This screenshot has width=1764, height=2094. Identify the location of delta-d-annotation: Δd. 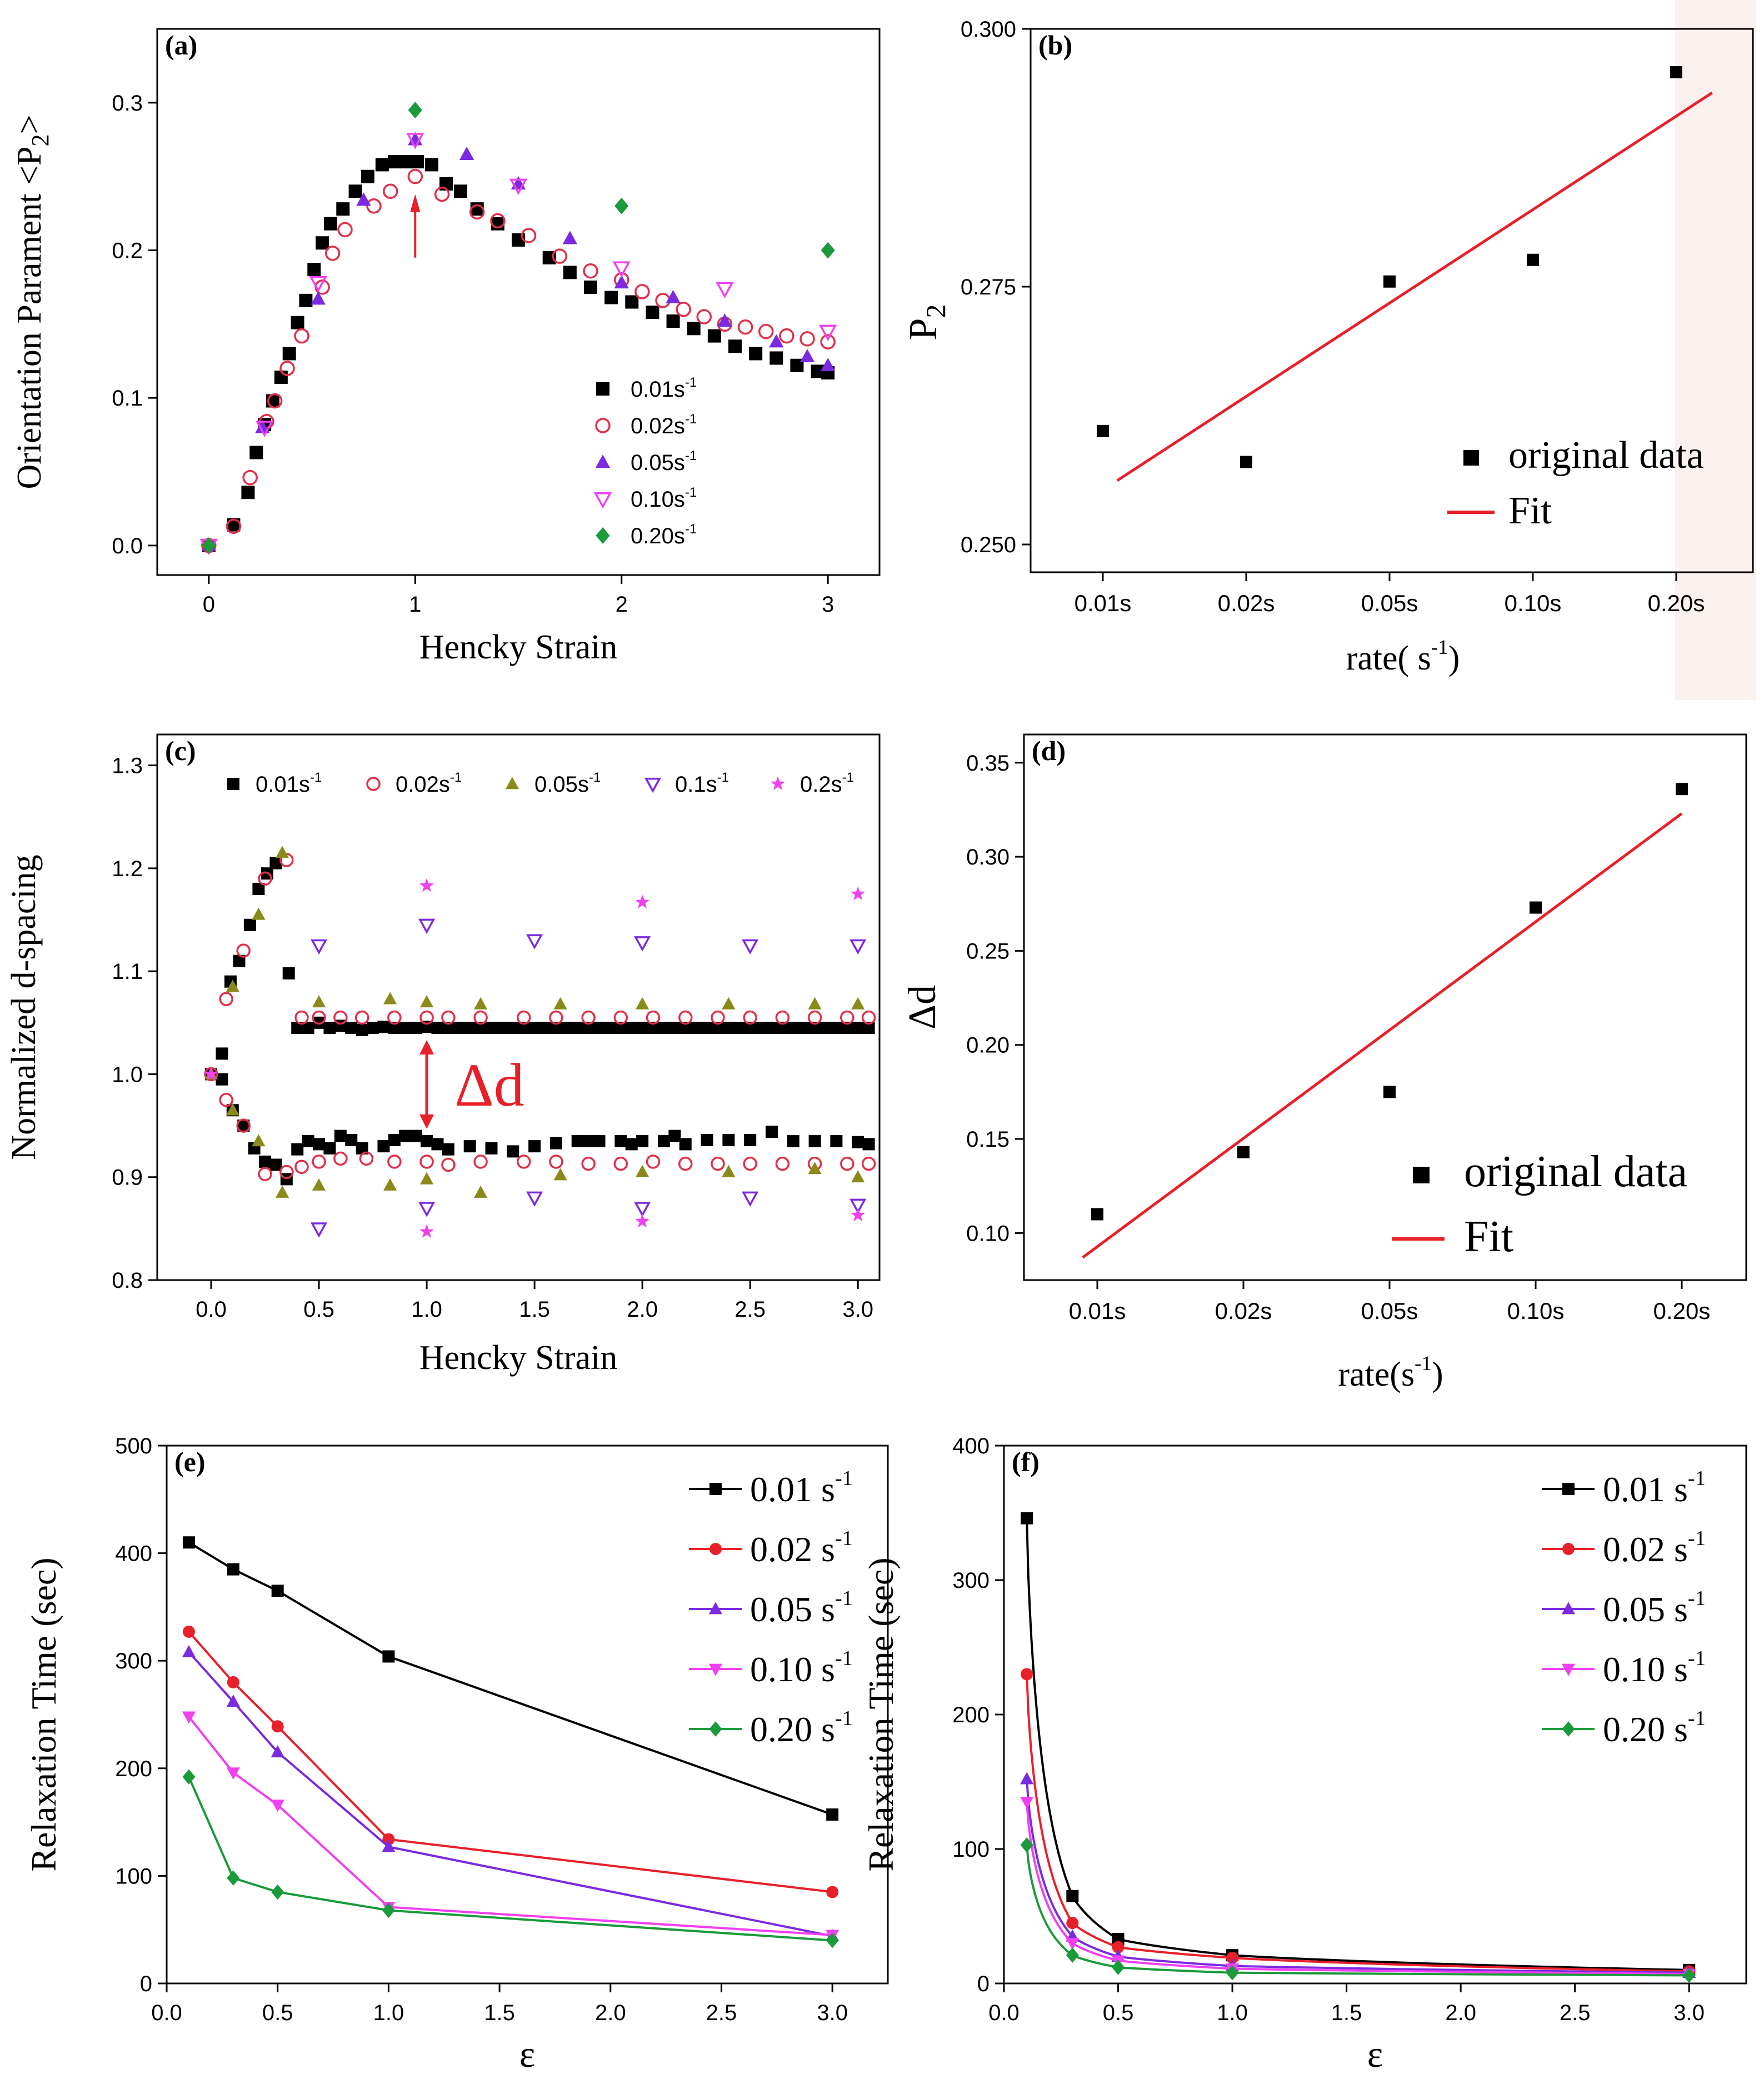
(489, 1085).